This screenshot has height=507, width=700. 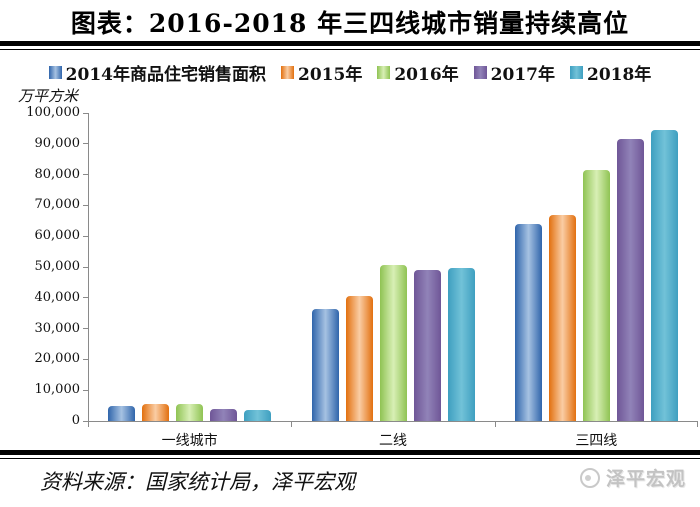 I want to click on legend-item: 2015年, so click(x=321, y=72).